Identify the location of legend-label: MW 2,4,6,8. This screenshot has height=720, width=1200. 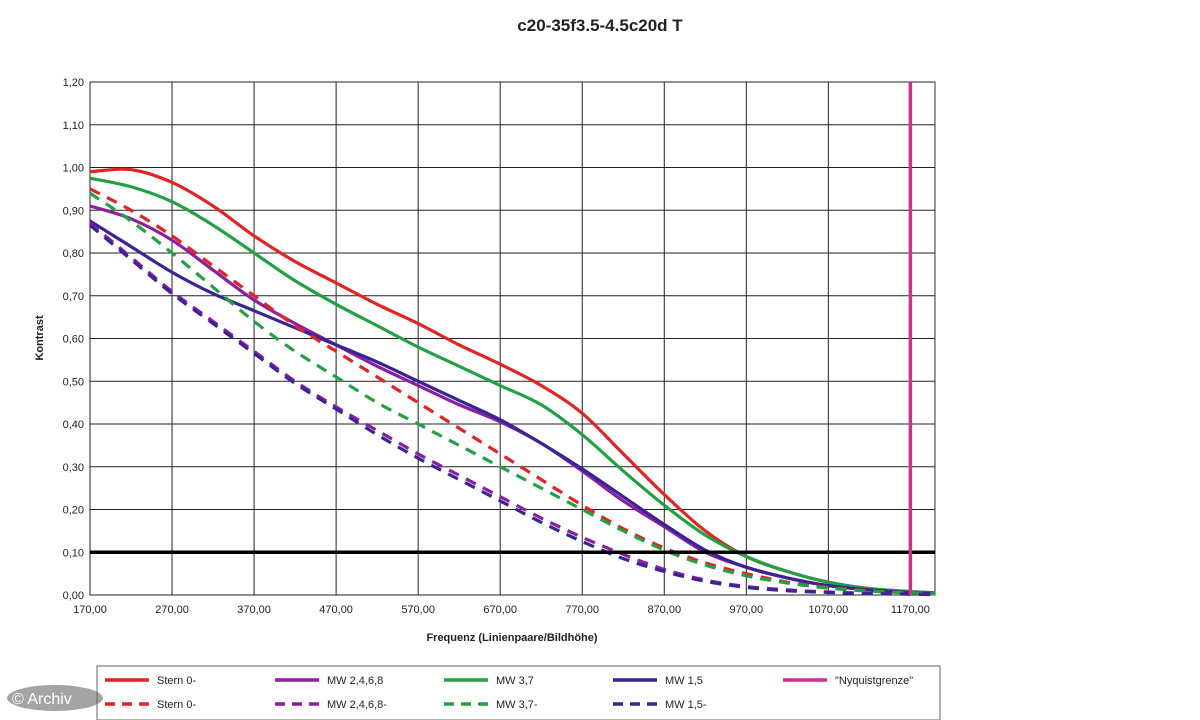
(355, 681).